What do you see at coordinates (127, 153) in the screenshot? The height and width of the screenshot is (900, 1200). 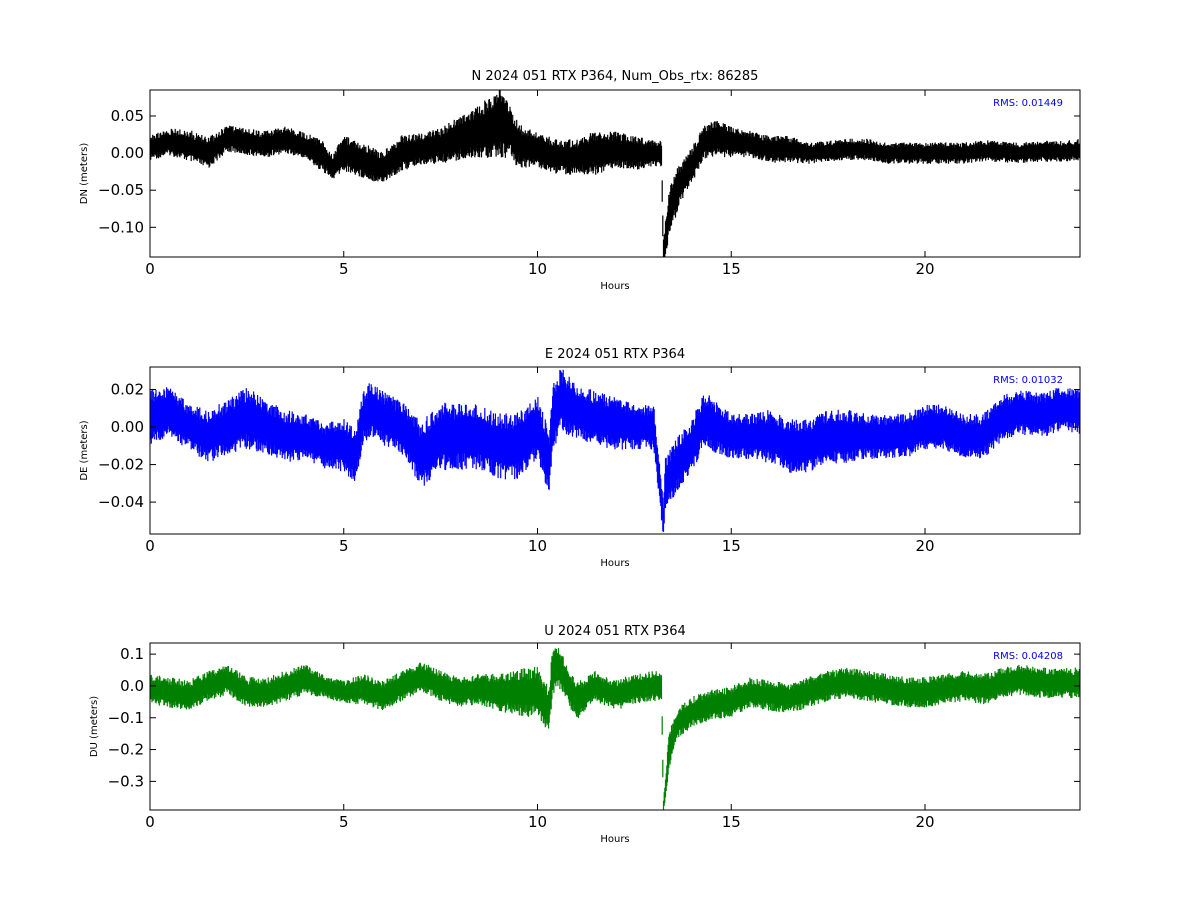 I see `panel-north-ytick-label: 0.00` at bounding box center [127, 153].